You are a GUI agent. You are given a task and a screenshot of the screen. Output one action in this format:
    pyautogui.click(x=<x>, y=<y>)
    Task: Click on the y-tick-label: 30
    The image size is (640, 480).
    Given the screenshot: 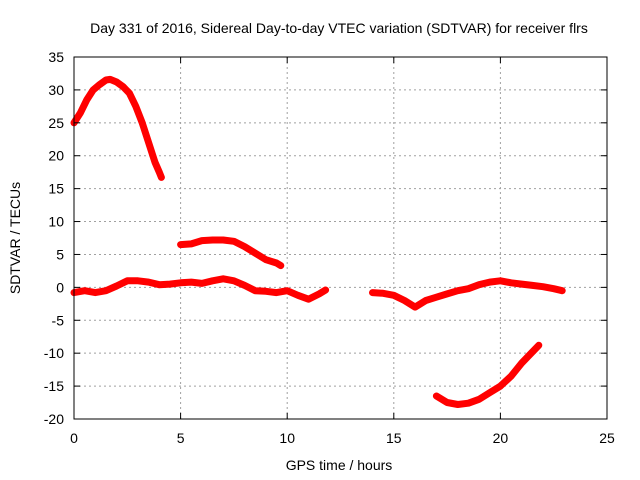 What is the action you would take?
    pyautogui.click(x=56, y=90)
    